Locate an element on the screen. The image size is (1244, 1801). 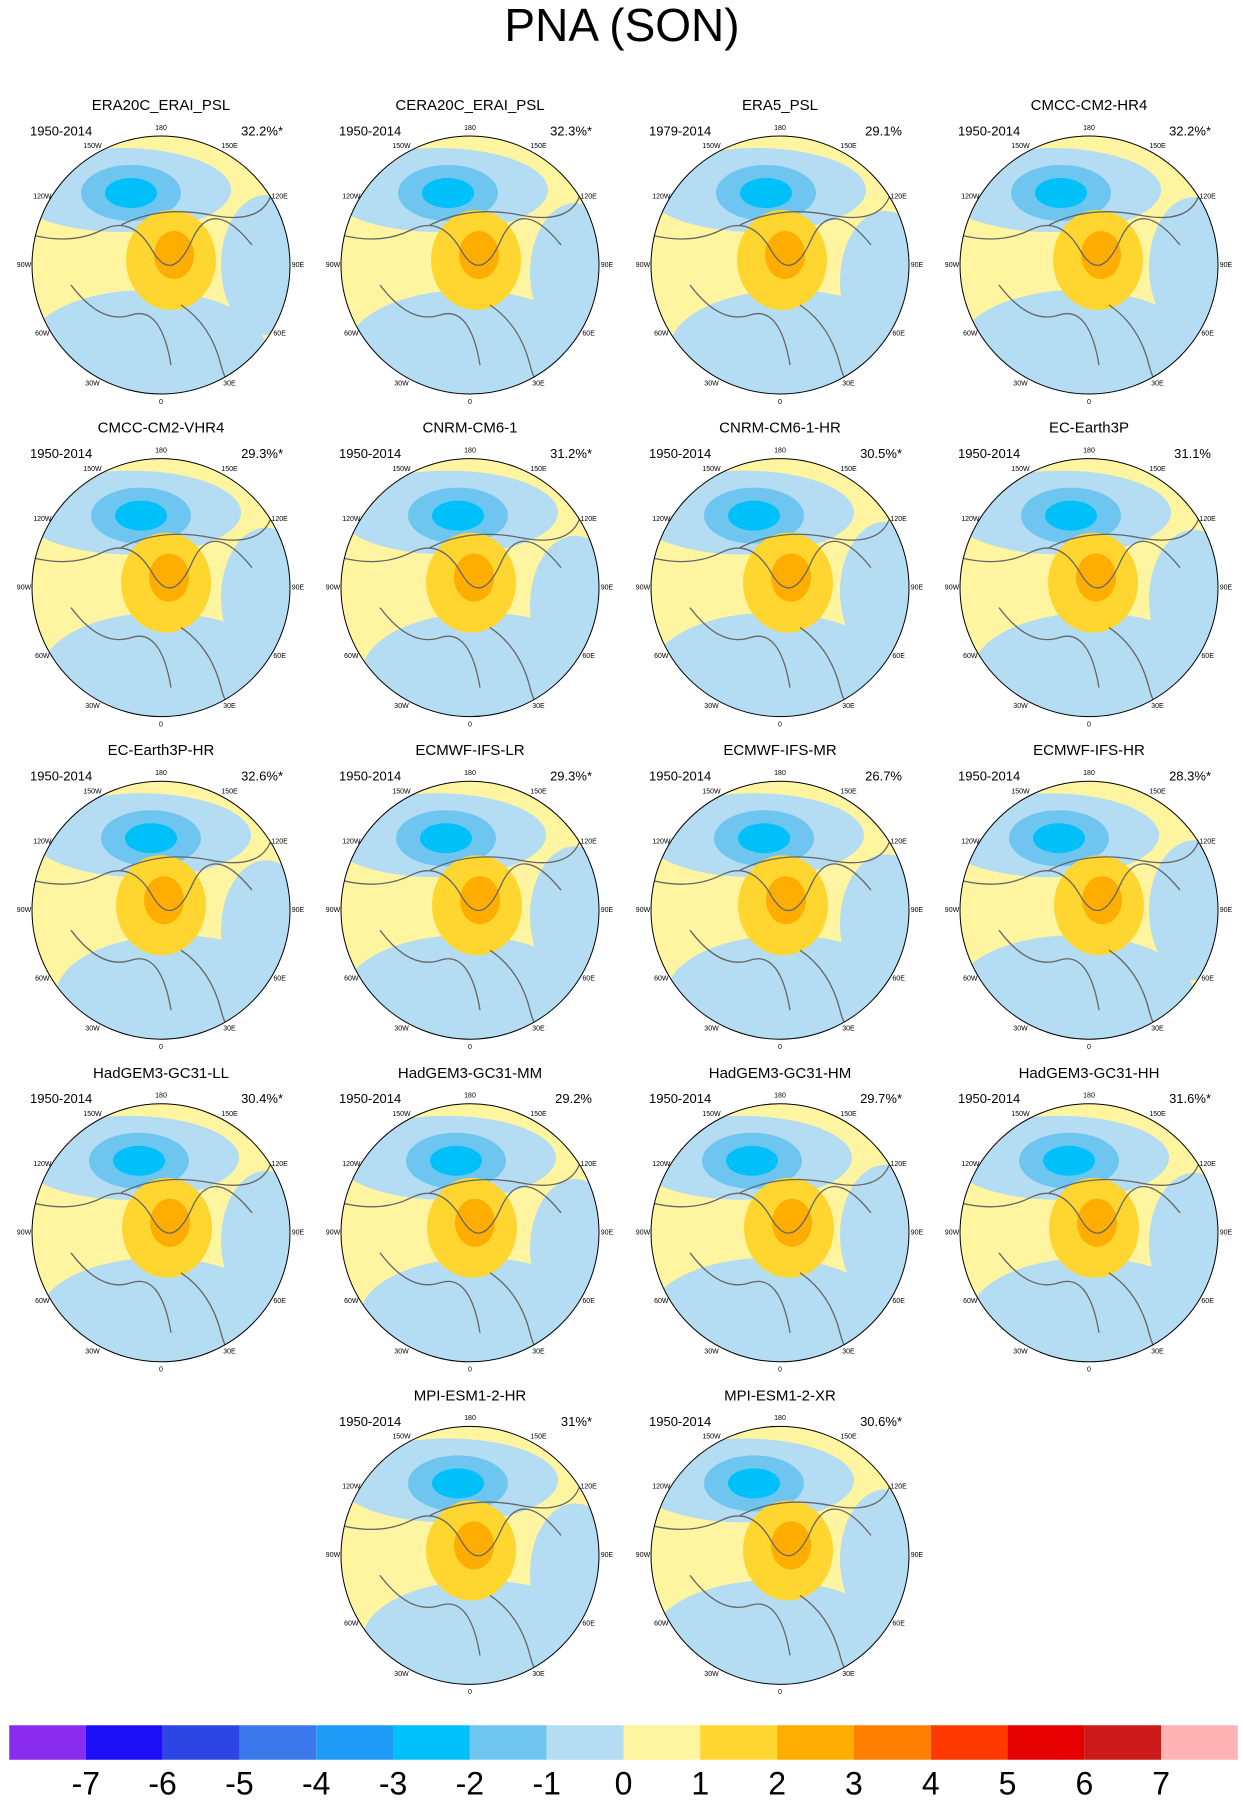
panel-period: 1979-2014 is located at coordinates (680, 130).